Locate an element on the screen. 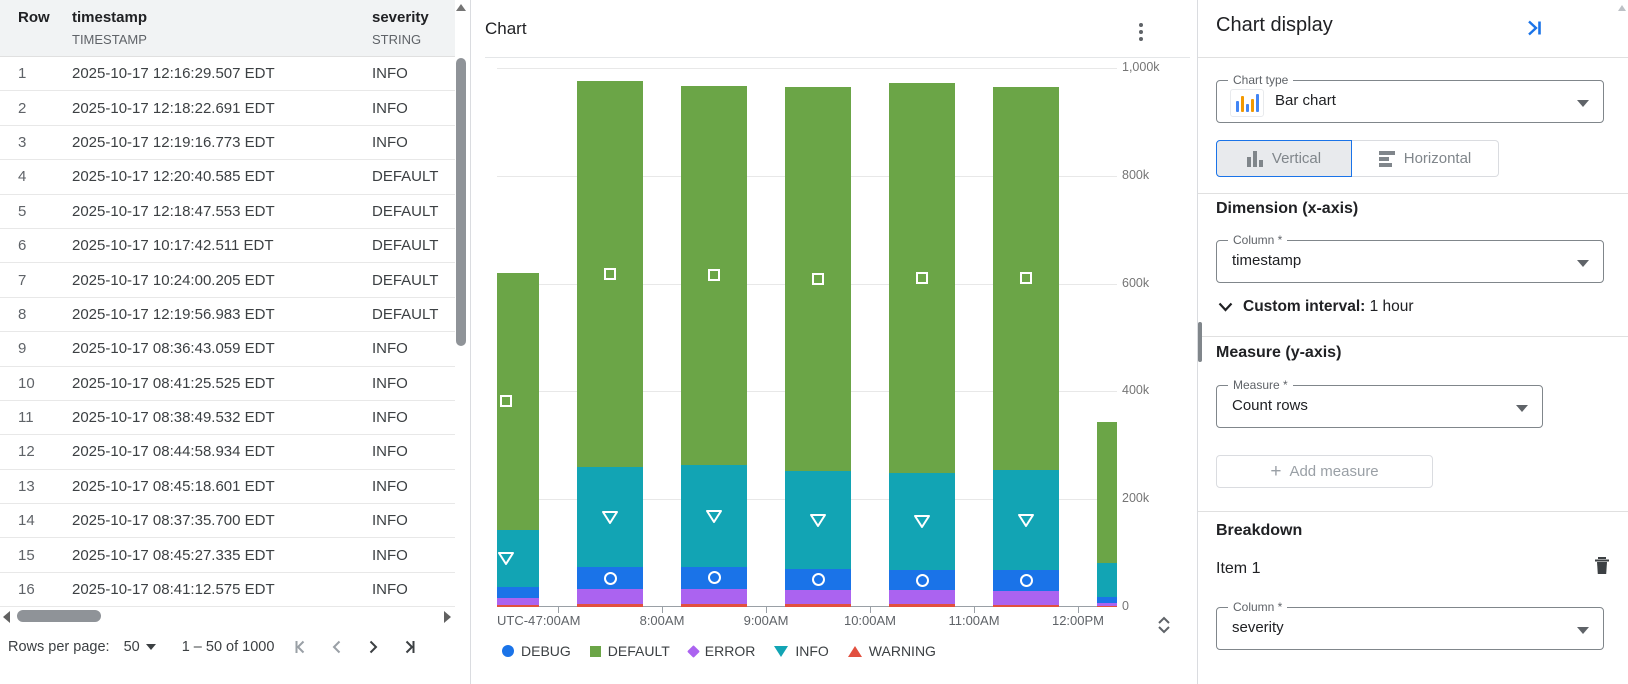 The image size is (1628, 684). measure-heading: Measure (y-axis) is located at coordinates (1279, 352).